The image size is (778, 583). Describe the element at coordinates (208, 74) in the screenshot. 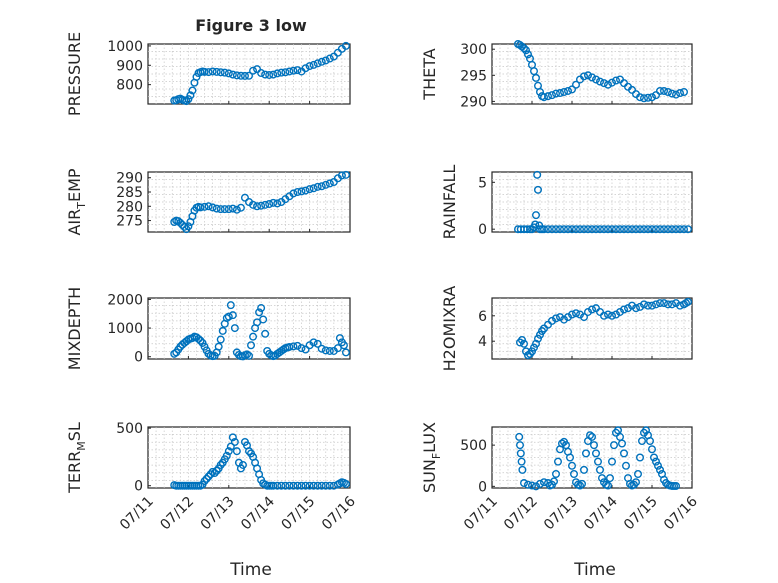

I see `panel-pressure: 800 900 1000 PRESSURE` at that location.